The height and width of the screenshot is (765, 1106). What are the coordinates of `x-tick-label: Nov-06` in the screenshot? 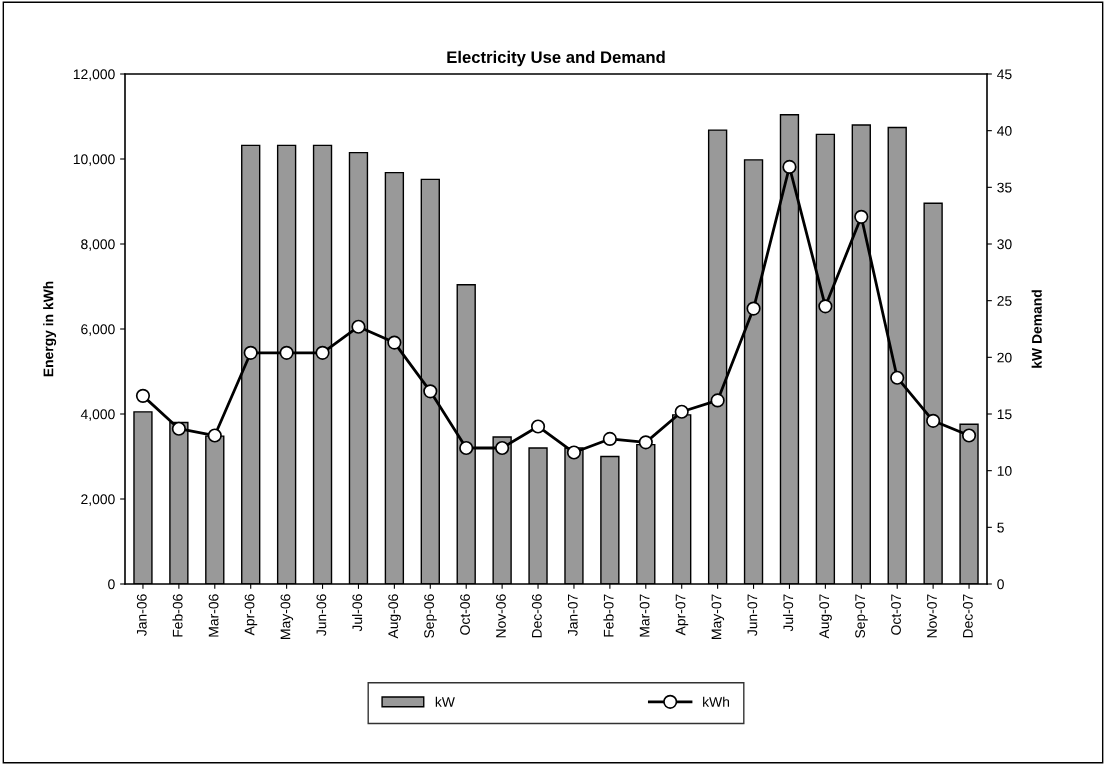 It's located at (501, 616).